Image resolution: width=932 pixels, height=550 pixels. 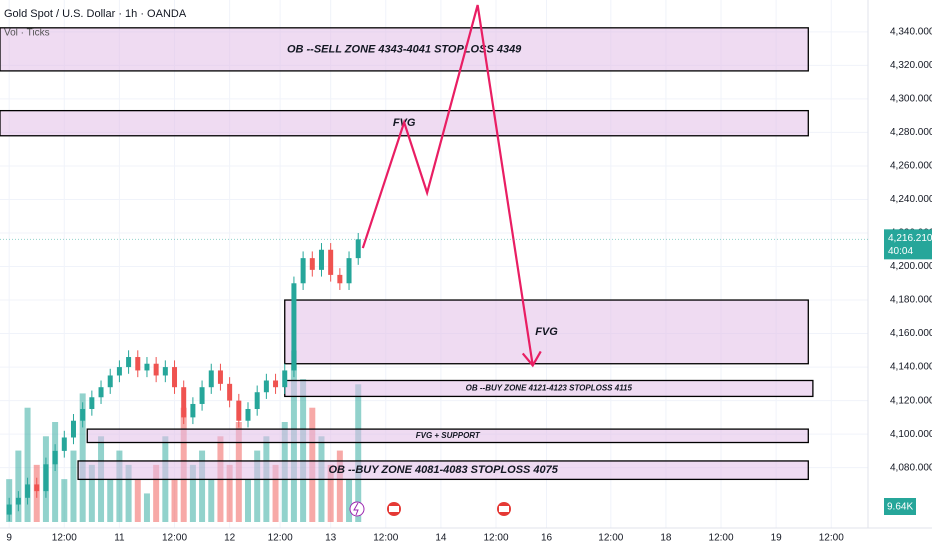 I want to click on y-tick-label: 4,300.000, so click(x=911, y=99).